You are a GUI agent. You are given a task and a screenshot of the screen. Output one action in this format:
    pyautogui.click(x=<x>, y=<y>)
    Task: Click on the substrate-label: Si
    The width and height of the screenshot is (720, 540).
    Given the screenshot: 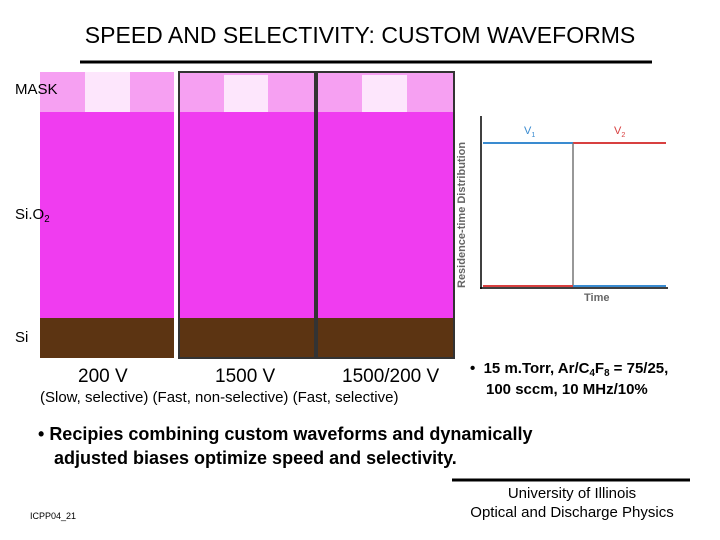 What is the action you would take?
    pyautogui.click(x=22, y=337)
    